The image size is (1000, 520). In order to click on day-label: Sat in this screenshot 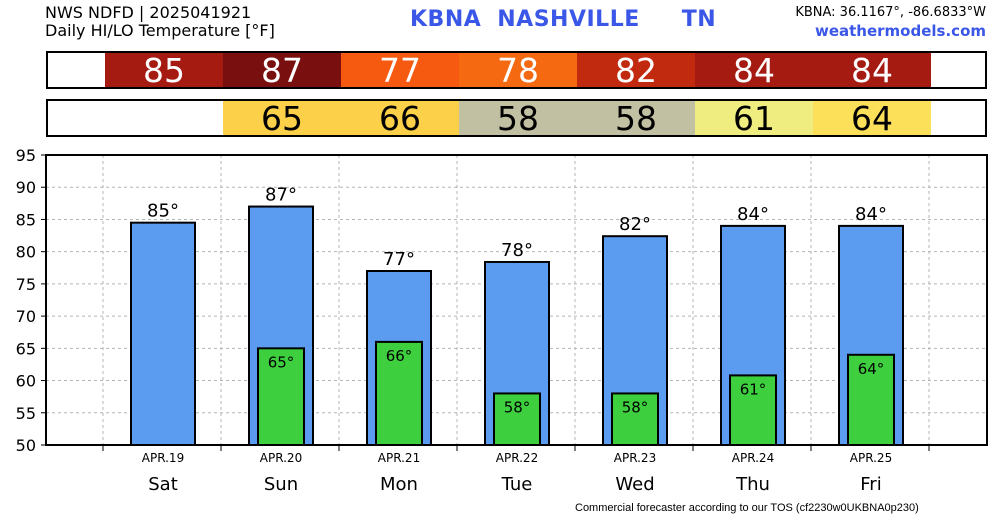, I will do `click(163, 484)`.